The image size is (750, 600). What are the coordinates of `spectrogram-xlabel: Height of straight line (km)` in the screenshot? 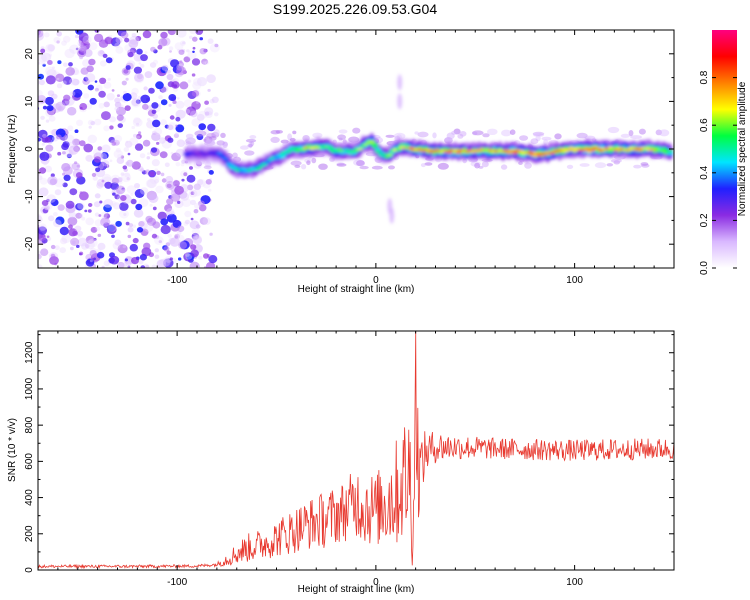 It's located at (356, 289).